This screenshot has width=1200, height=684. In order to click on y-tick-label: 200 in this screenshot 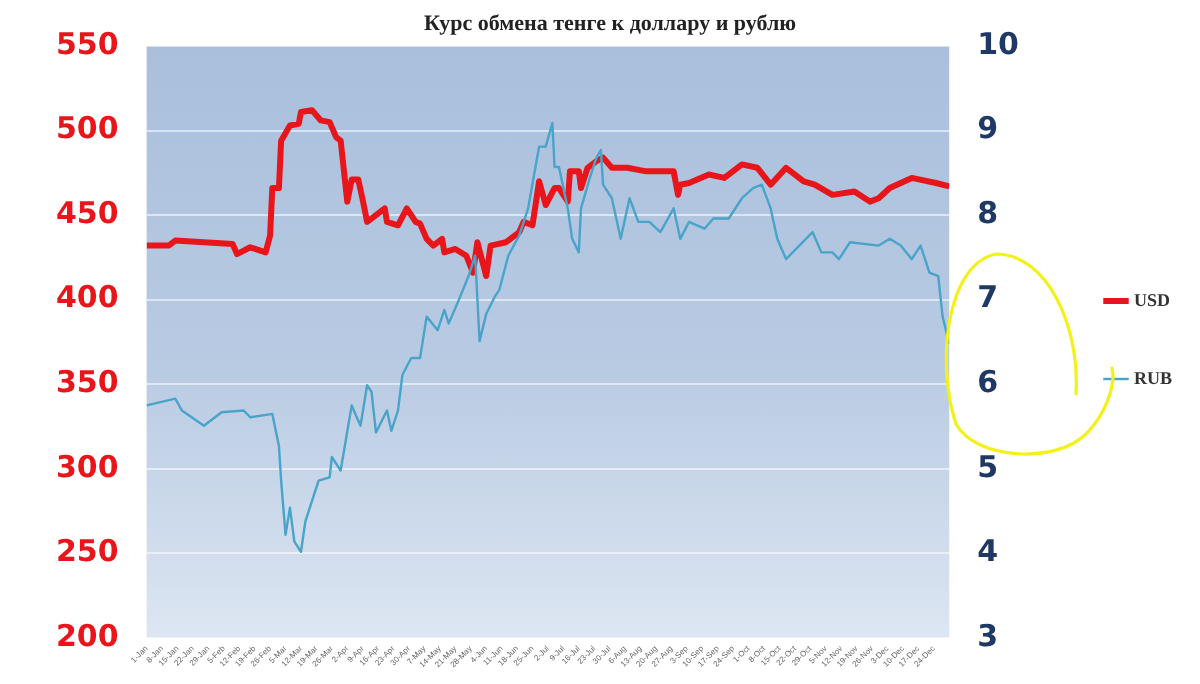, I will do `click(87, 635)`.